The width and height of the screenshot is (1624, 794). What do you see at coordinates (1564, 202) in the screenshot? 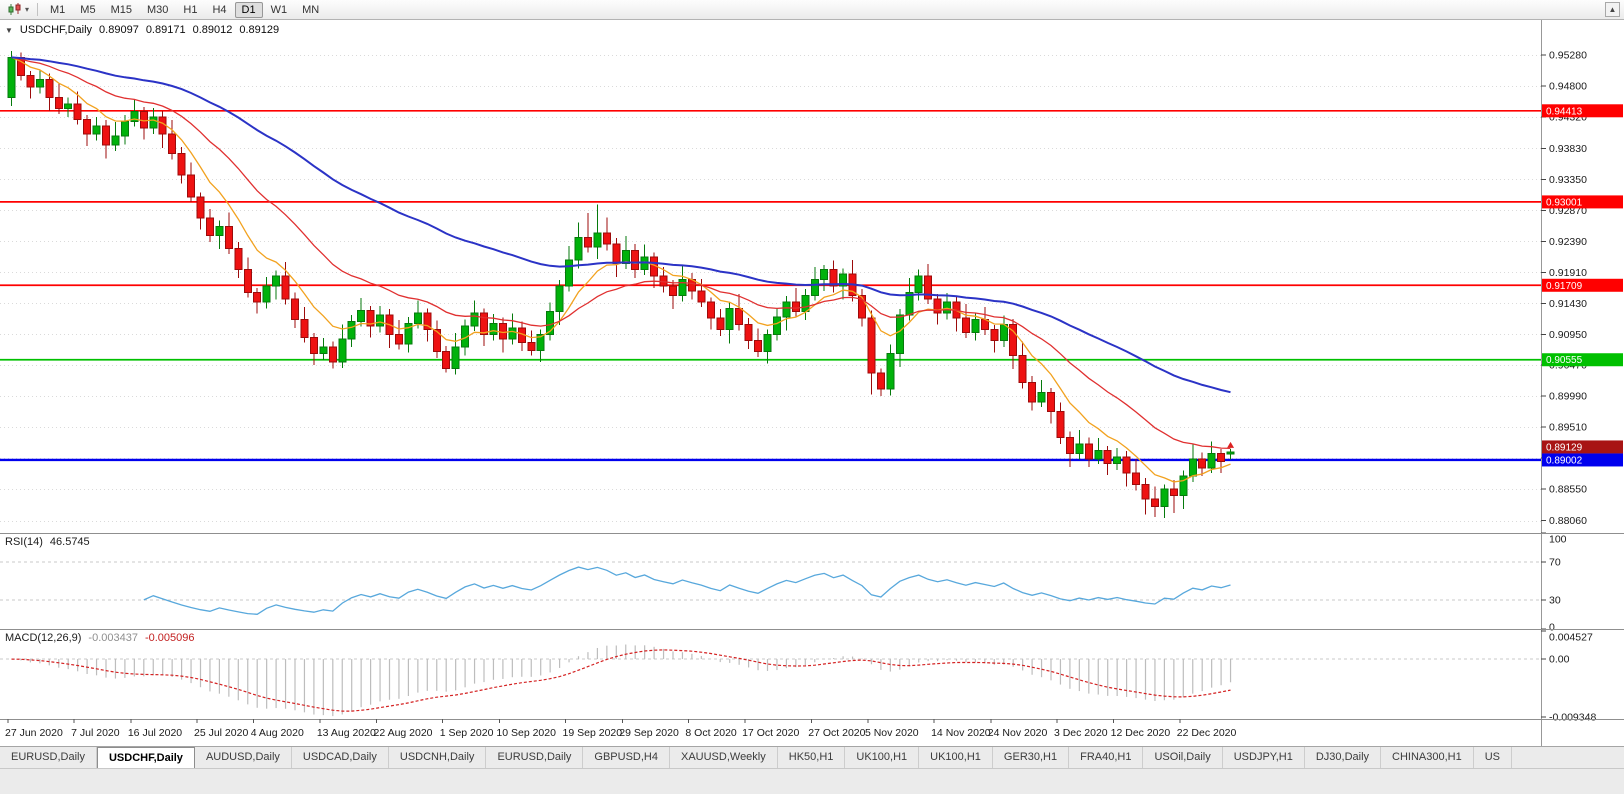
I see `svg-text: 0.93001` at bounding box center [1564, 202].